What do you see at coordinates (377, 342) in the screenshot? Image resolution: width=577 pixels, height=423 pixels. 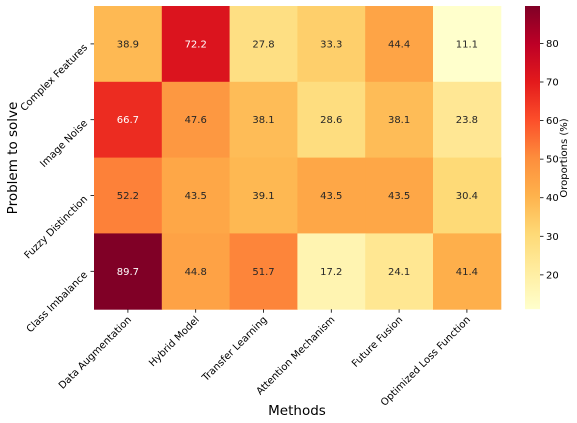 I see `x-tick-label: Future Fusion` at bounding box center [377, 342].